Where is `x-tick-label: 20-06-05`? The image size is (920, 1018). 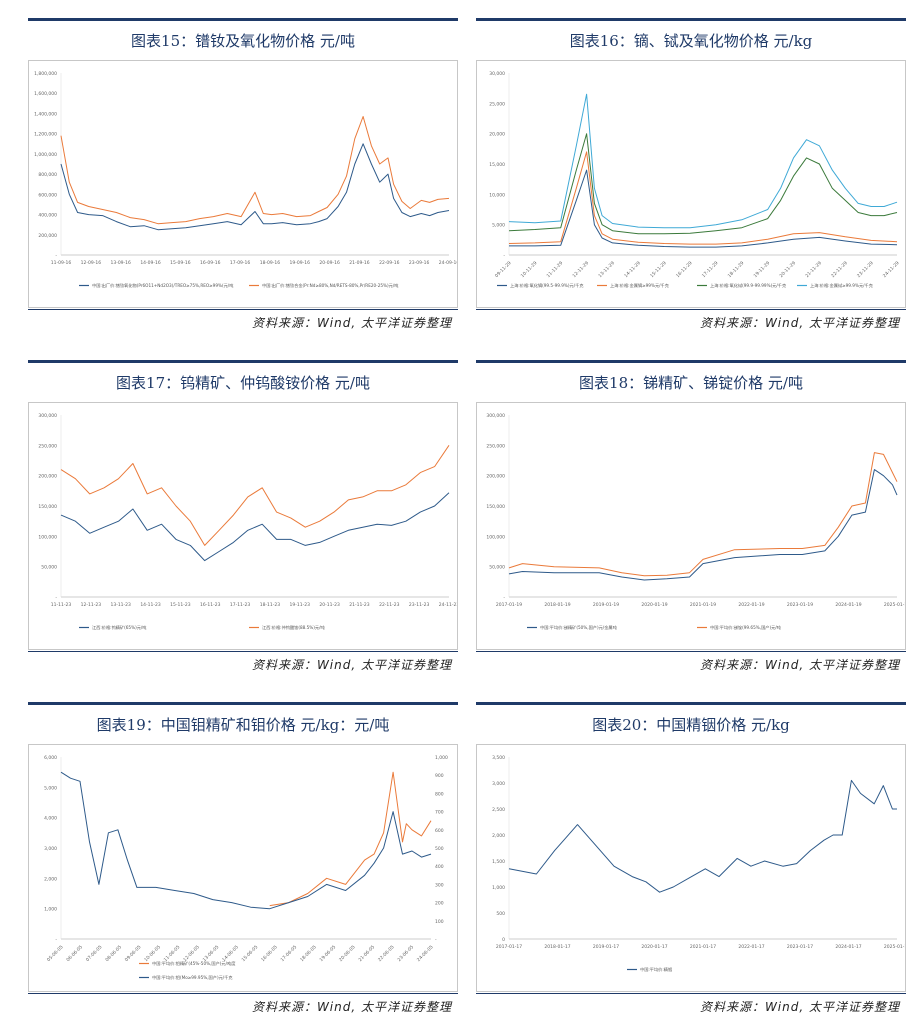
x-tick-label: 20-06-05 is located at coordinates (347, 953).